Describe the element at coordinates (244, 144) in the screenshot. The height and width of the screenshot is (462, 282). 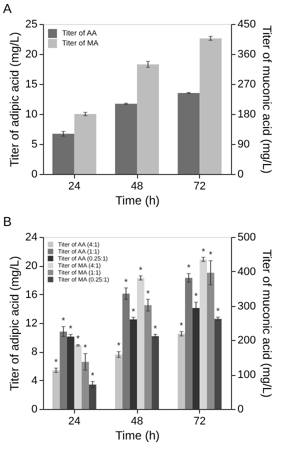
I see `y2-tick-label: 90` at that location.